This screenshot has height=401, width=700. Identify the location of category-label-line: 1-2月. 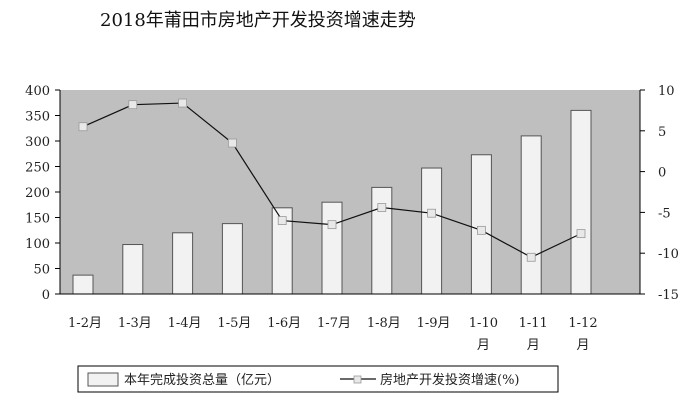
(85, 323).